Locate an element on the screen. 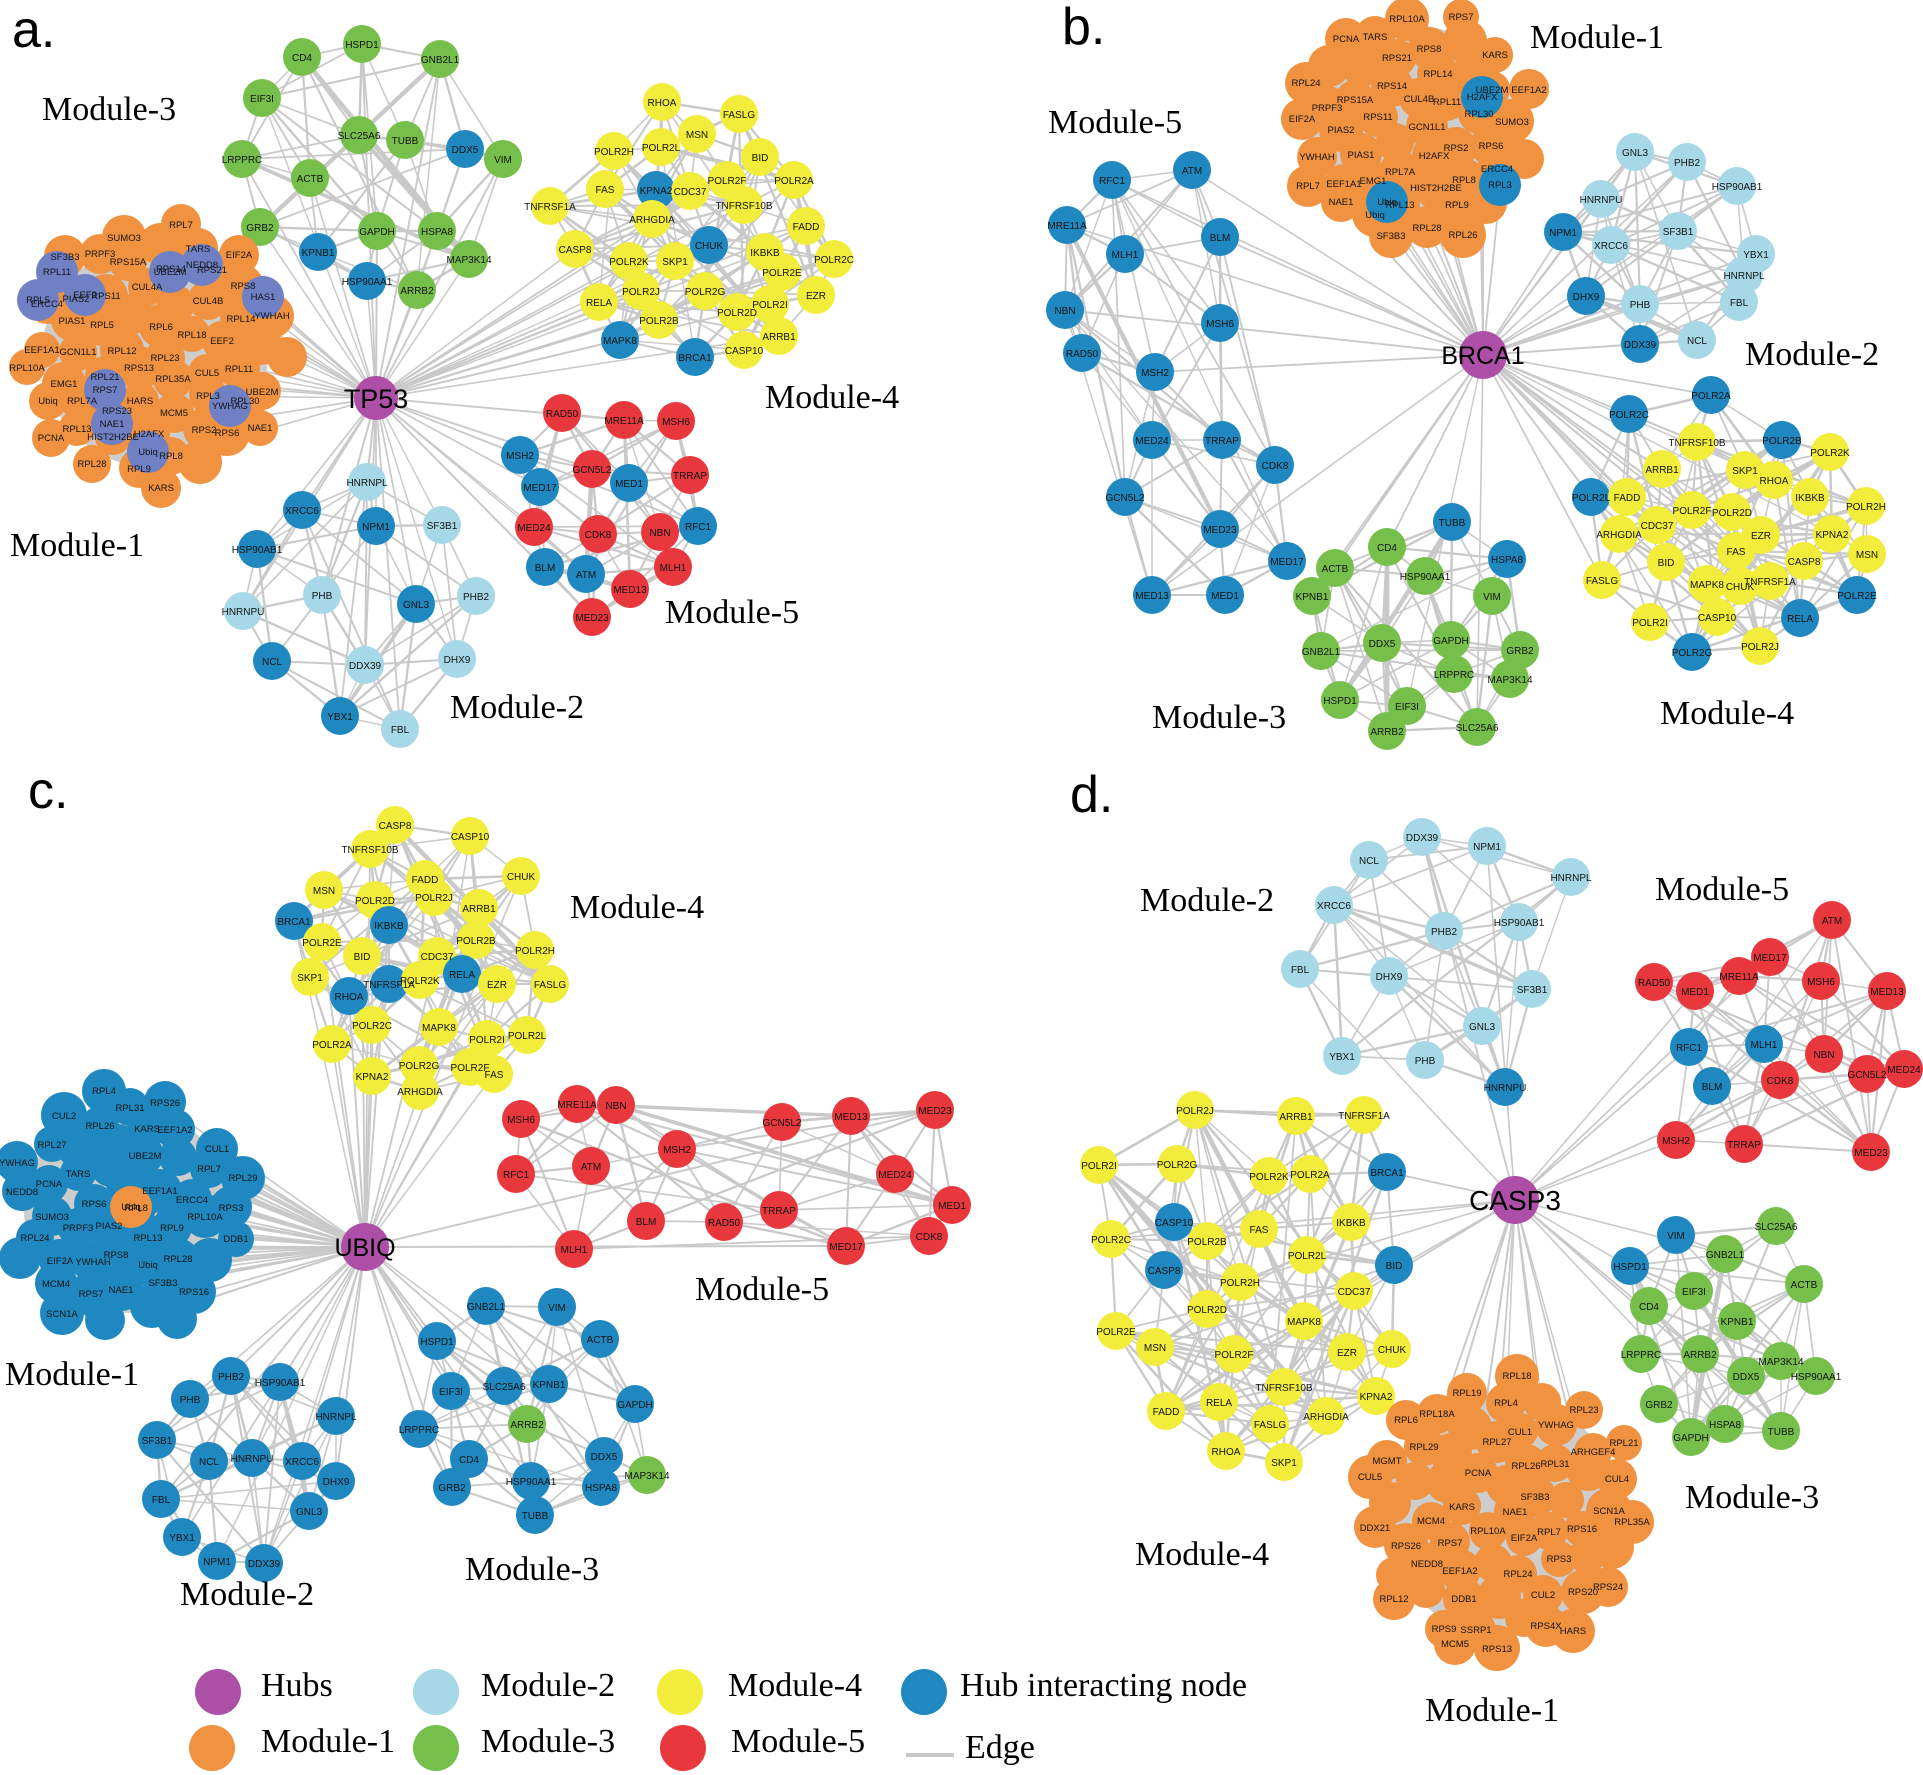  svg-text: DDX5 is located at coordinates (604, 1457).